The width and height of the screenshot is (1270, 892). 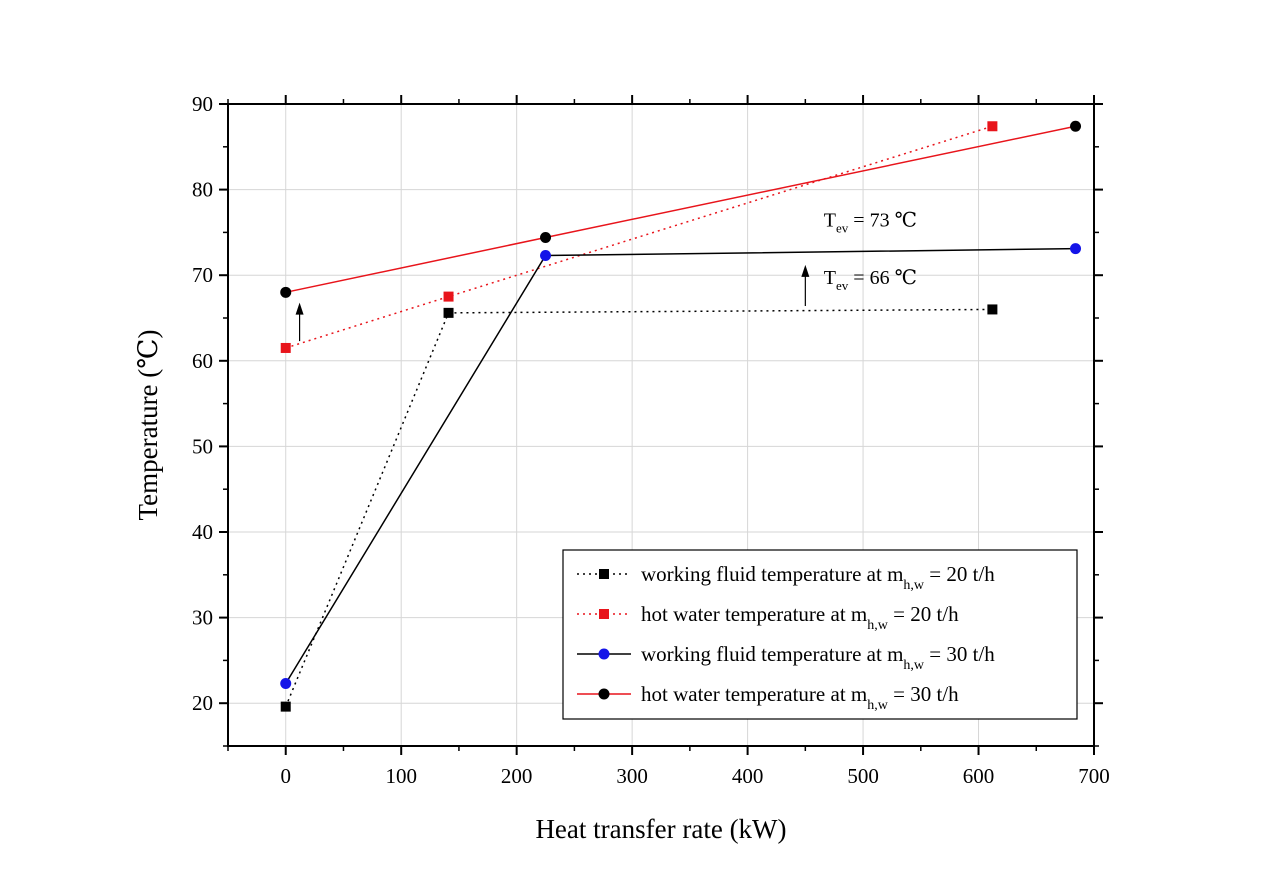 I want to click on y-tick-label: 70, so click(x=202, y=275).